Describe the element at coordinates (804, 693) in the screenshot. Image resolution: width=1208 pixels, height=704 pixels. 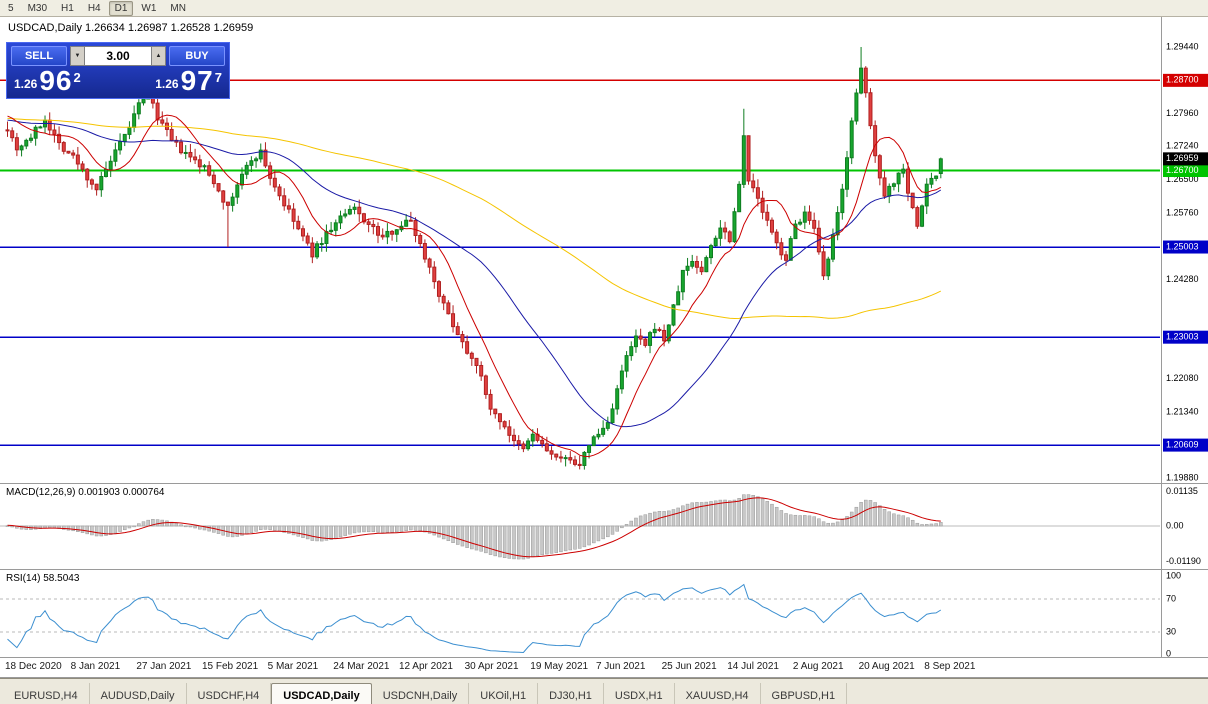
I see `chart-tab-gbpusd-h1: GBPUSD,H1` at that location.